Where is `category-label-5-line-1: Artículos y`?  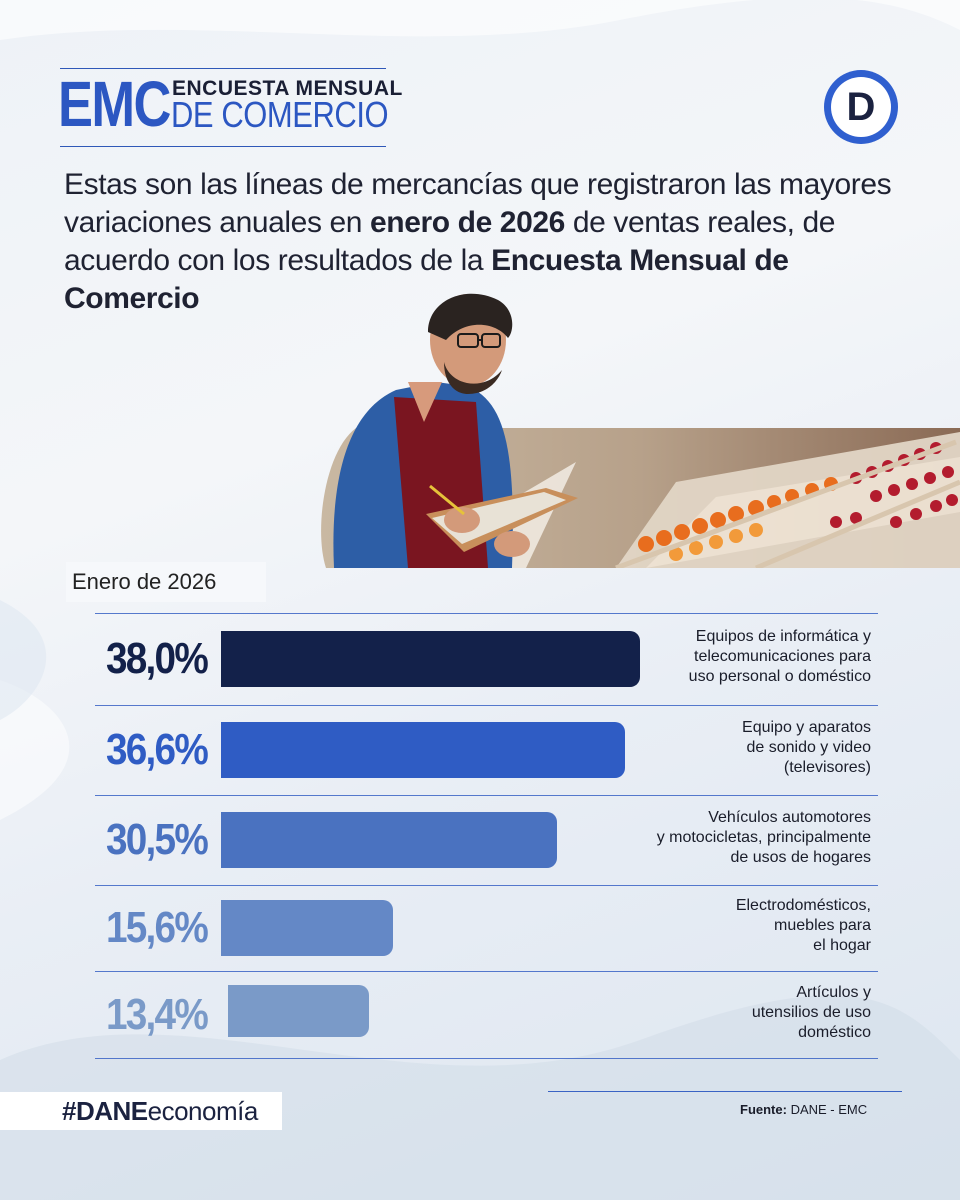 category-label-5-line-1: Artículos y is located at coordinates (833, 992).